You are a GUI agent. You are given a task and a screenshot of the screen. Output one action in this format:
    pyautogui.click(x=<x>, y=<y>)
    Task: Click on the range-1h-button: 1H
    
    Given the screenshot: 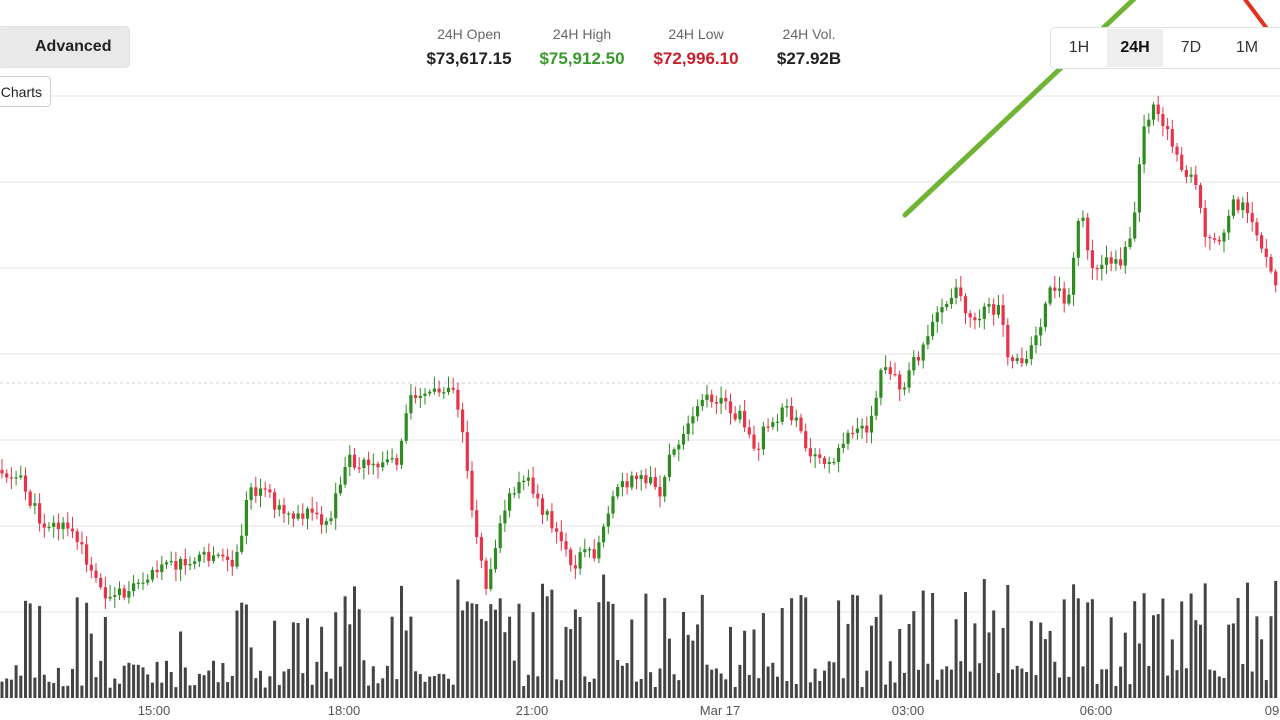 What is the action you would take?
    pyautogui.click(x=1079, y=47)
    